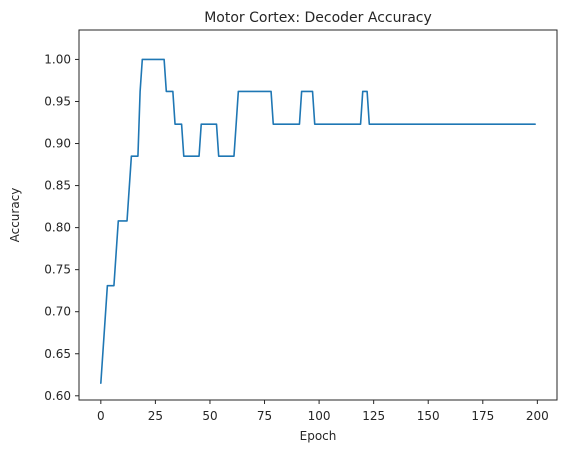 This screenshot has height=453, width=572. What do you see at coordinates (318, 436) in the screenshot?
I see `x-axis-label: Epoch` at bounding box center [318, 436].